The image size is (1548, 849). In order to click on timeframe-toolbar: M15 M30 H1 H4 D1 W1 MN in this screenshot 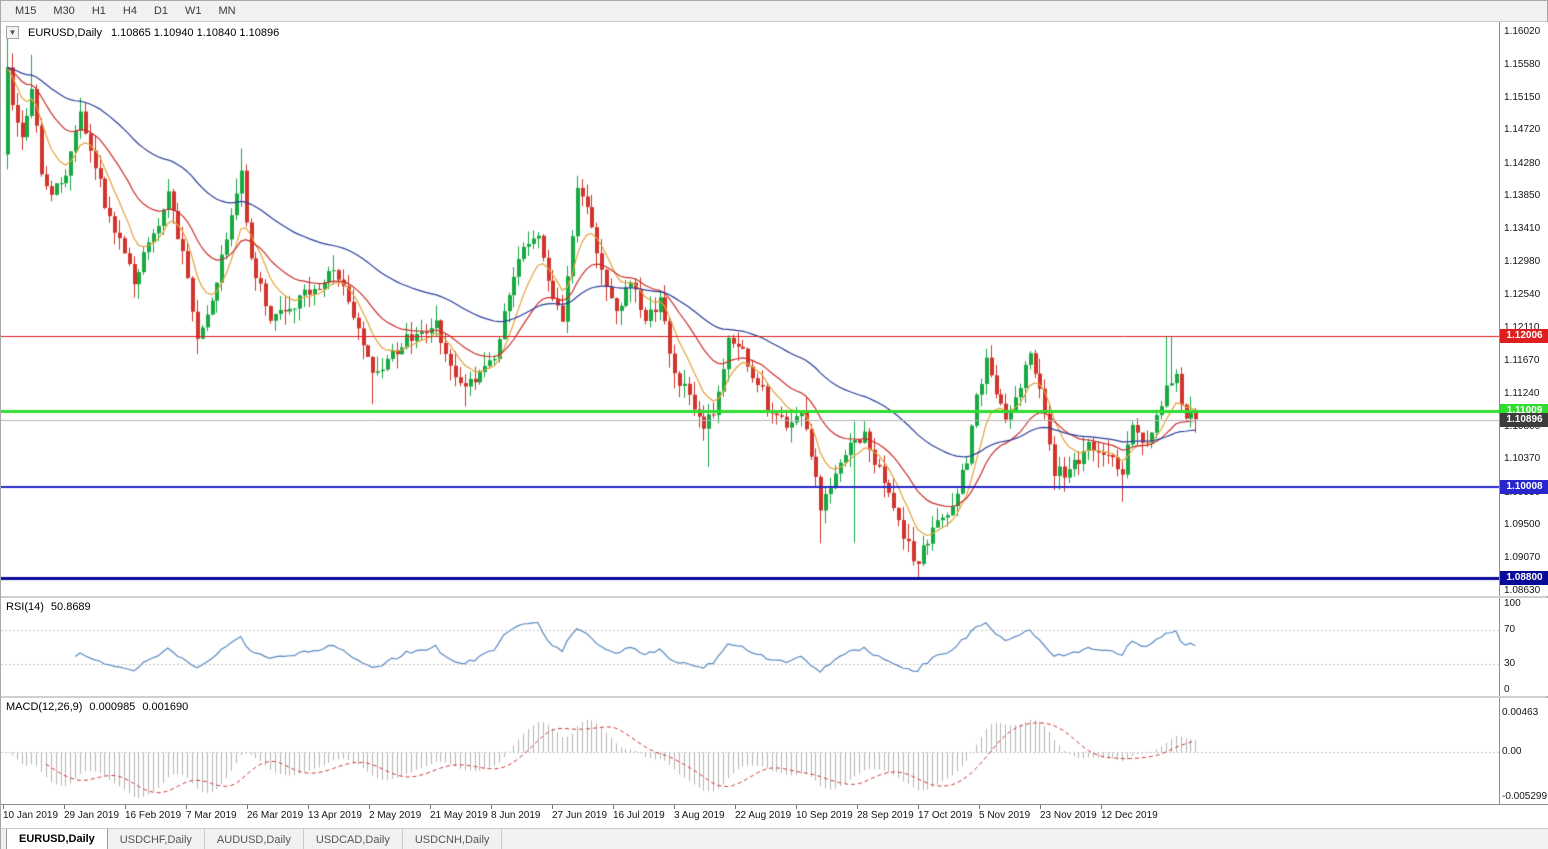, I will do `click(774, 11)`.